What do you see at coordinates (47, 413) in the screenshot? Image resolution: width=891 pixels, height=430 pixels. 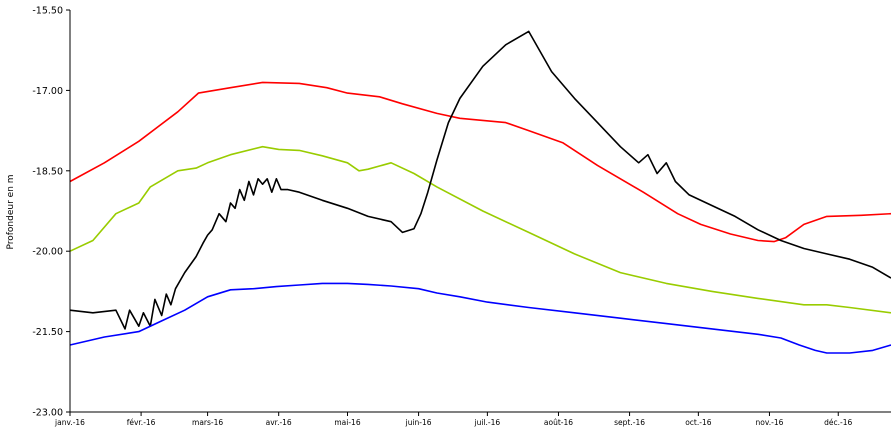 I see `y-tick-label: -23.00` at bounding box center [47, 413].